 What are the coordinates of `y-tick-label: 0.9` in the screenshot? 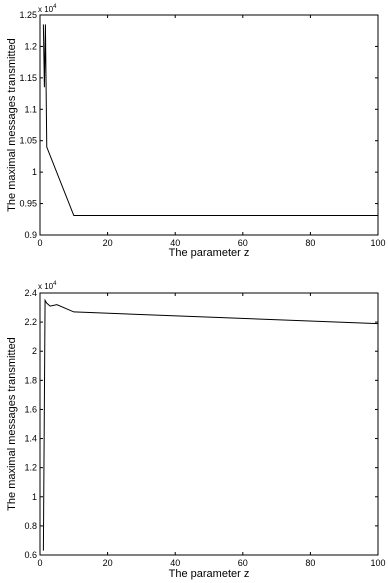 It's located at (30, 235).